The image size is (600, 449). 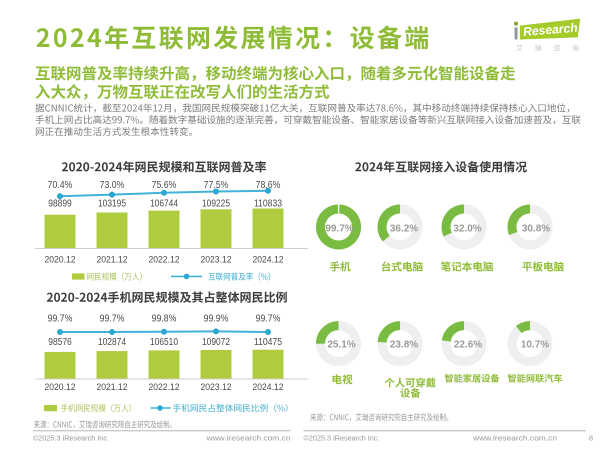 I want to click on svg-text: 99.9%, so click(x=216, y=319).